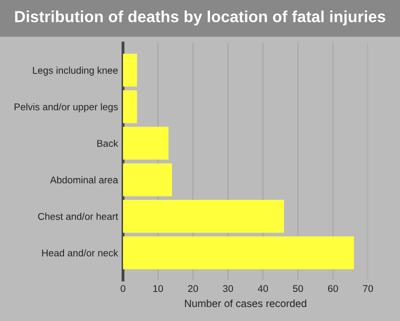 The width and height of the screenshot is (400, 321). What do you see at coordinates (245, 303) in the screenshot?
I see `x-axis-title: Number of cases recorded` at bounding box center [245, 303].